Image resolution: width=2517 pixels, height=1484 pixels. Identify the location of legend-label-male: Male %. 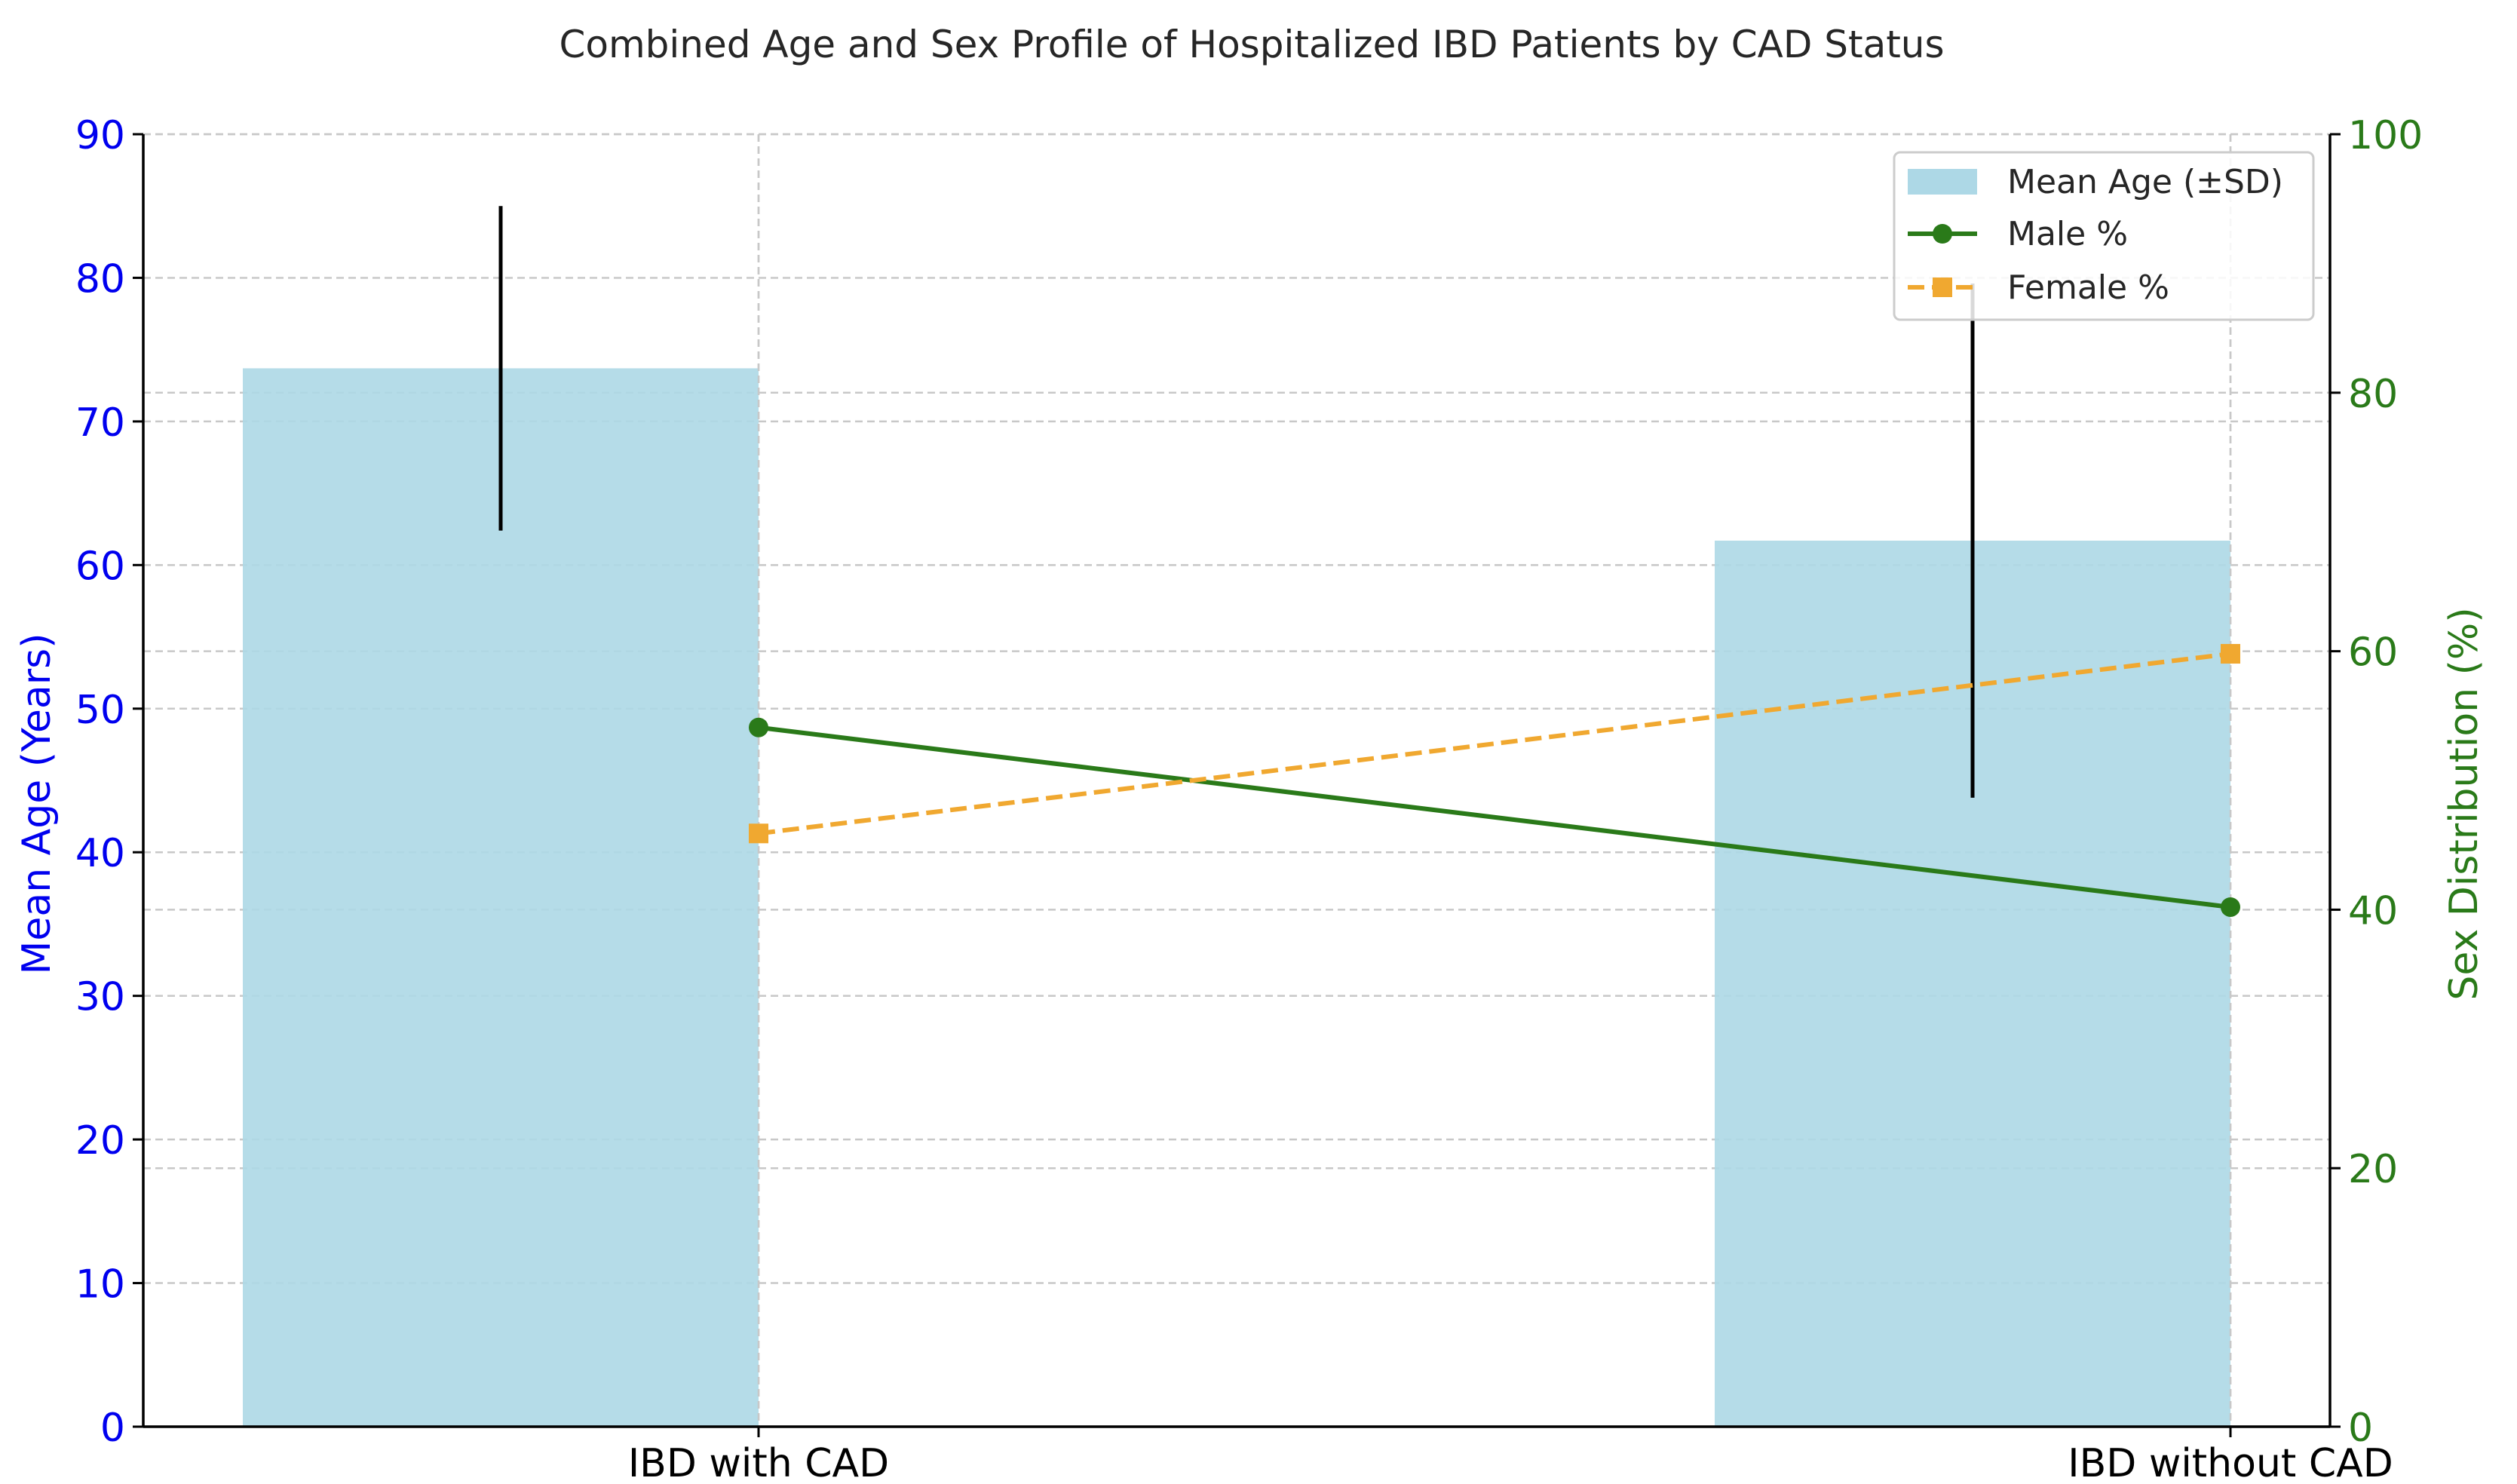
(2067, 234).